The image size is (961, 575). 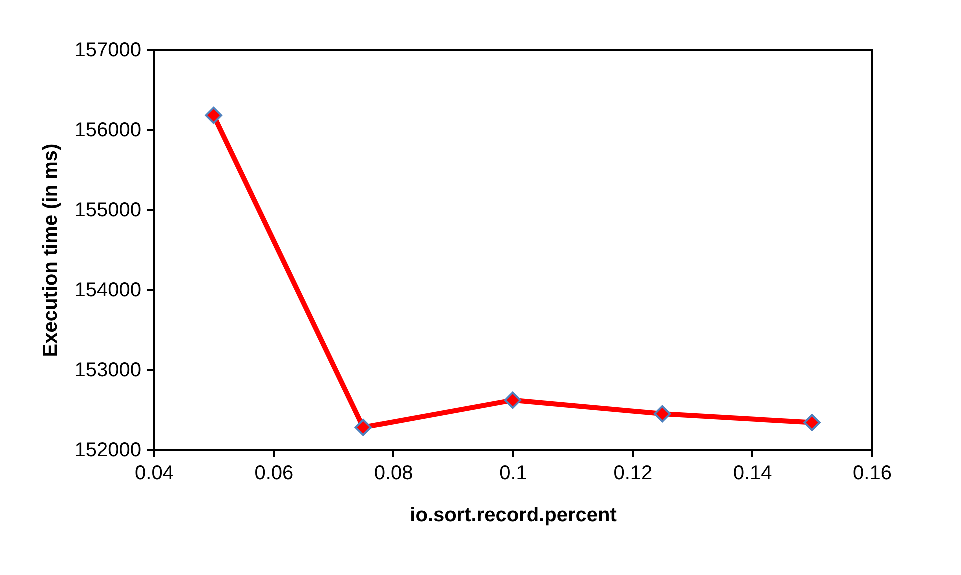 What do you see at coordinates (51, 251) in the screenshot?
I see `y-axis-title: Execution time (in ms)` at bounding box center [51, 251].